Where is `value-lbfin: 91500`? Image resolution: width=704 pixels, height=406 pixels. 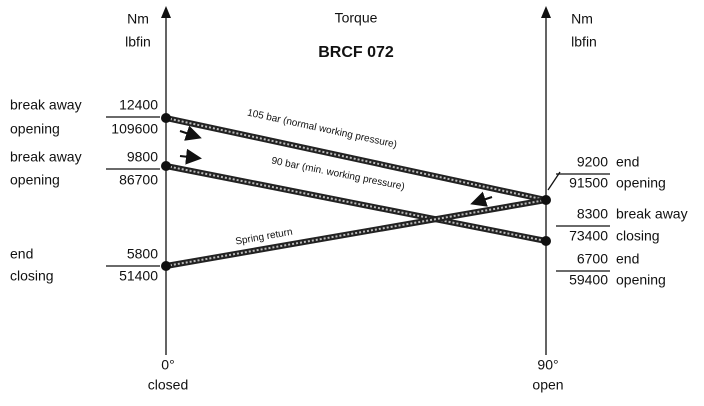 value-lbfin: 91500 is located at coordinates (588, 183).